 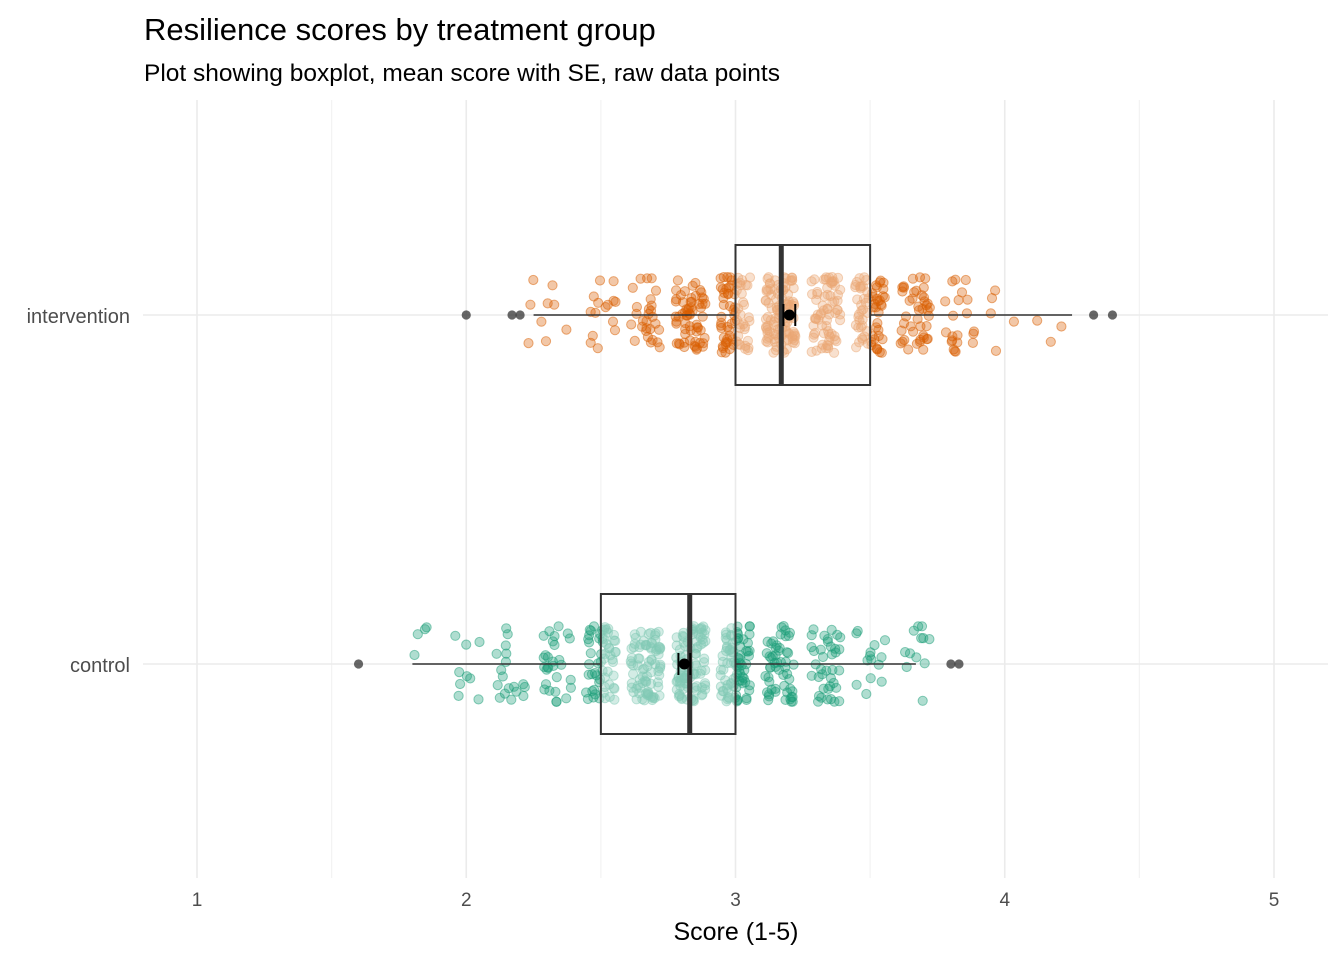 I want to click on box-iqr, so click(x=668, y=664).